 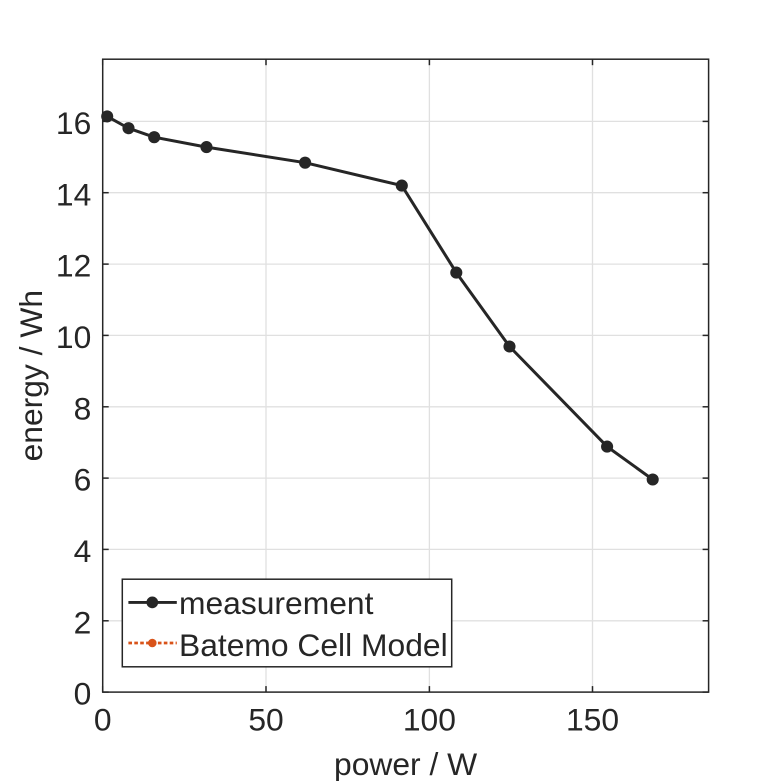 I want to click on svg-text: 150, so click(x=592, y=720).